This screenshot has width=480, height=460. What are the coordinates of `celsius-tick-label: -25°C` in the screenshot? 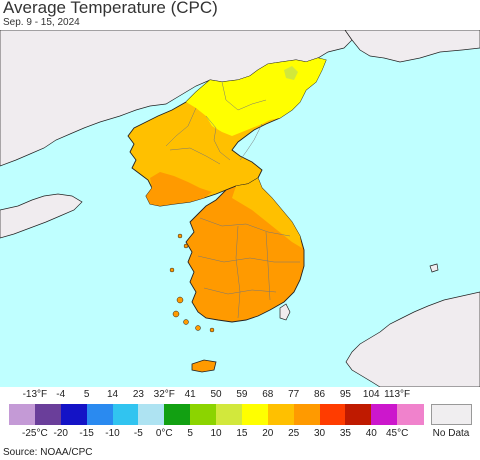 It's located at (35, 433).